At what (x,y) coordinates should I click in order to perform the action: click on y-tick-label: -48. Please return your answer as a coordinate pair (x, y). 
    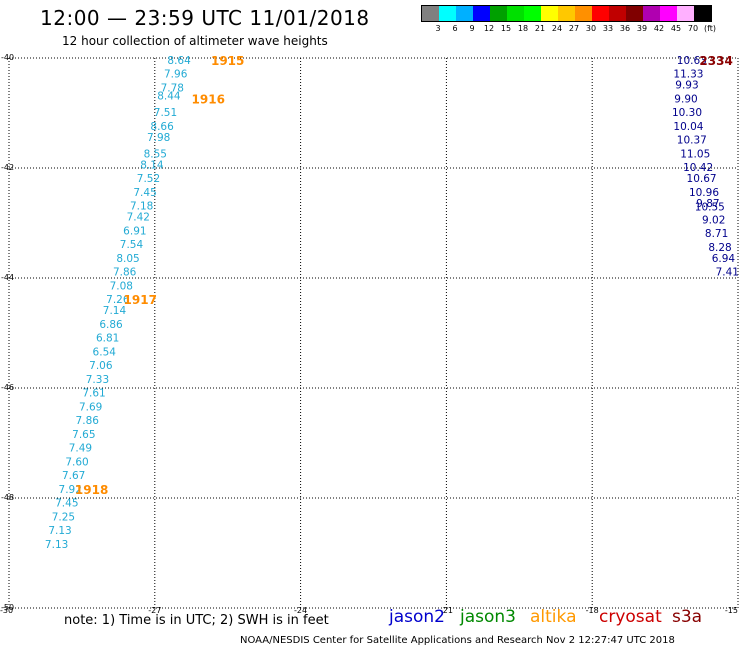
    Looking at the image, I should click on (7, 497).